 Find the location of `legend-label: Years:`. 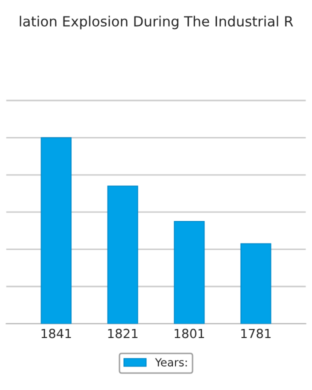

legend-label: Years: is located at coordinates (171, 362).